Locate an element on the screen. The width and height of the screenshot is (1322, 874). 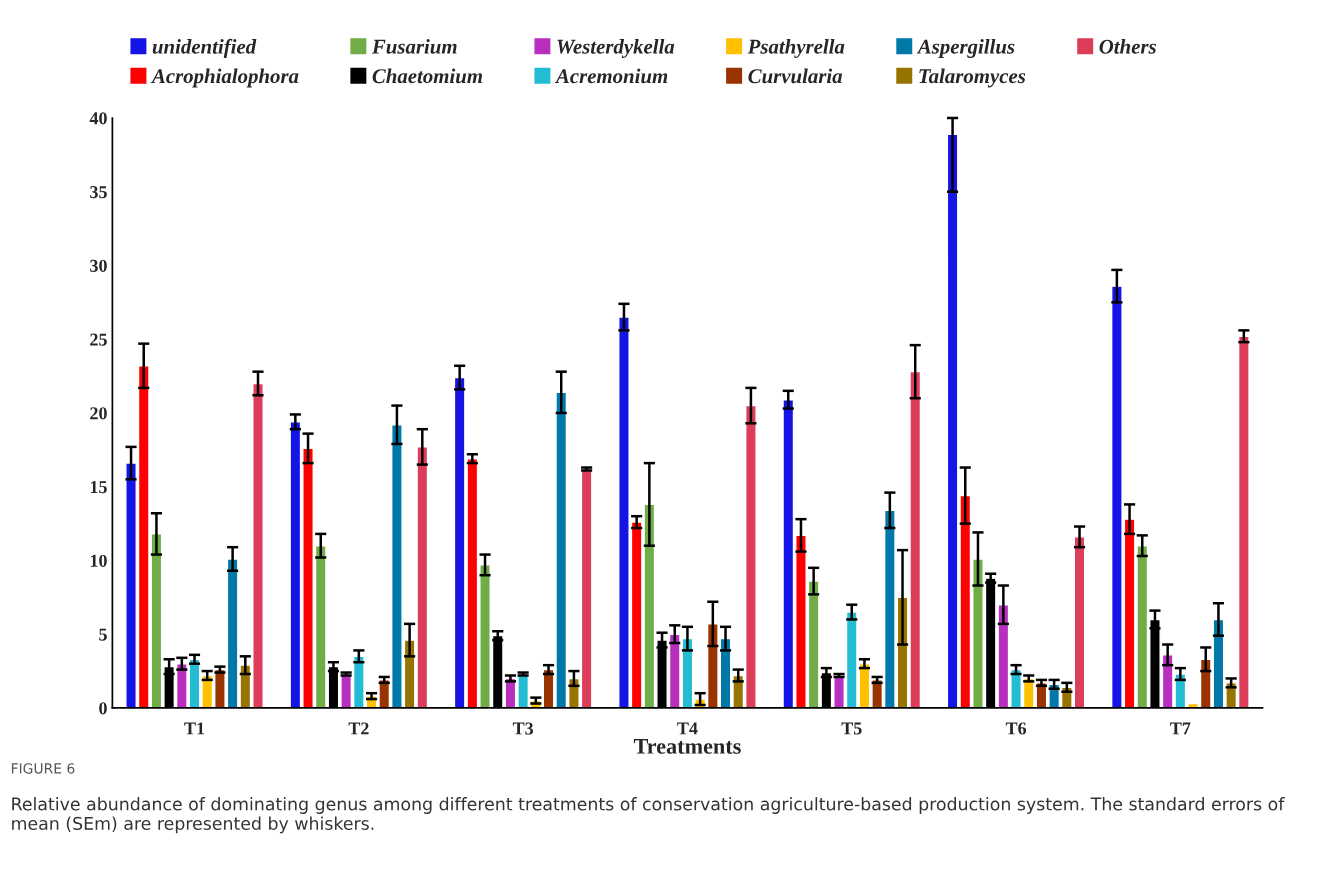
x-tick-label: T4 is located at coordinates (687, 728).